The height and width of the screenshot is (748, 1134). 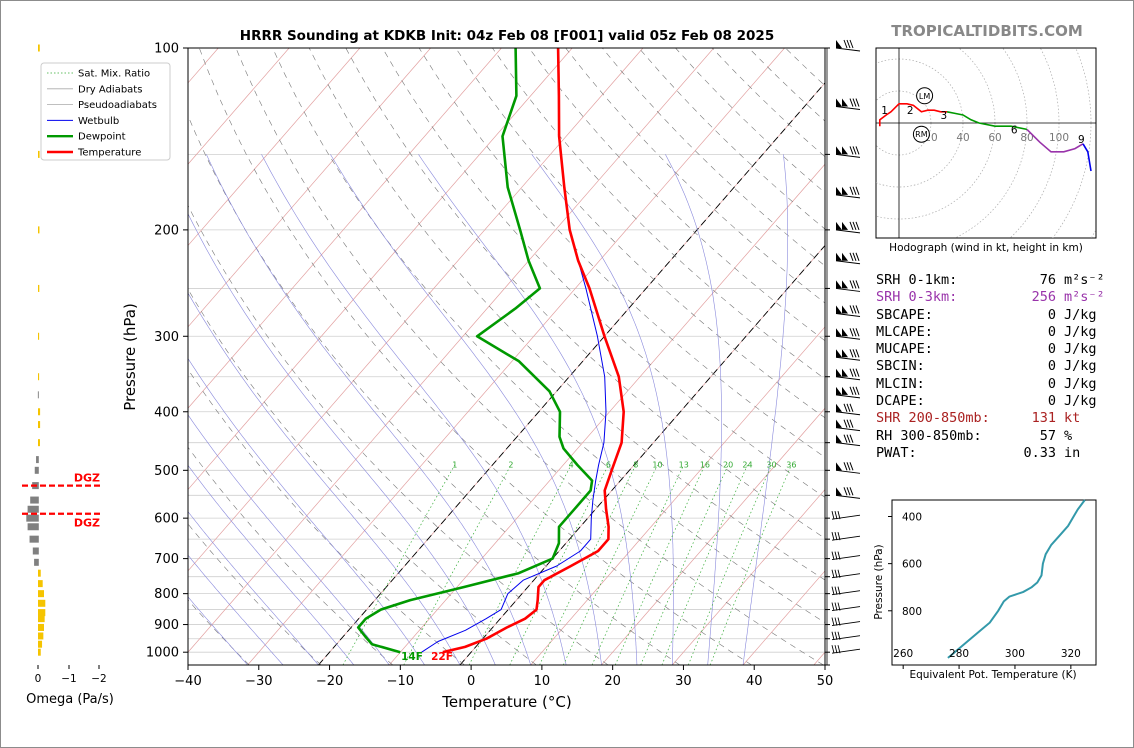 What do you see at coordinates (38, 679) in the screenshot?
I see `omega-tick-label: 0` at bounding box center [38, 679].